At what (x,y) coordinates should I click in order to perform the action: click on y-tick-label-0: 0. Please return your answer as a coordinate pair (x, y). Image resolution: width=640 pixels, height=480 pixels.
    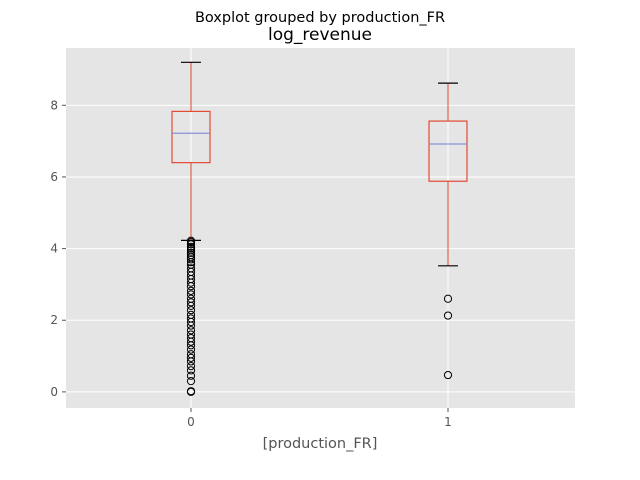
    Looking at the image, I should click on (54, 392).